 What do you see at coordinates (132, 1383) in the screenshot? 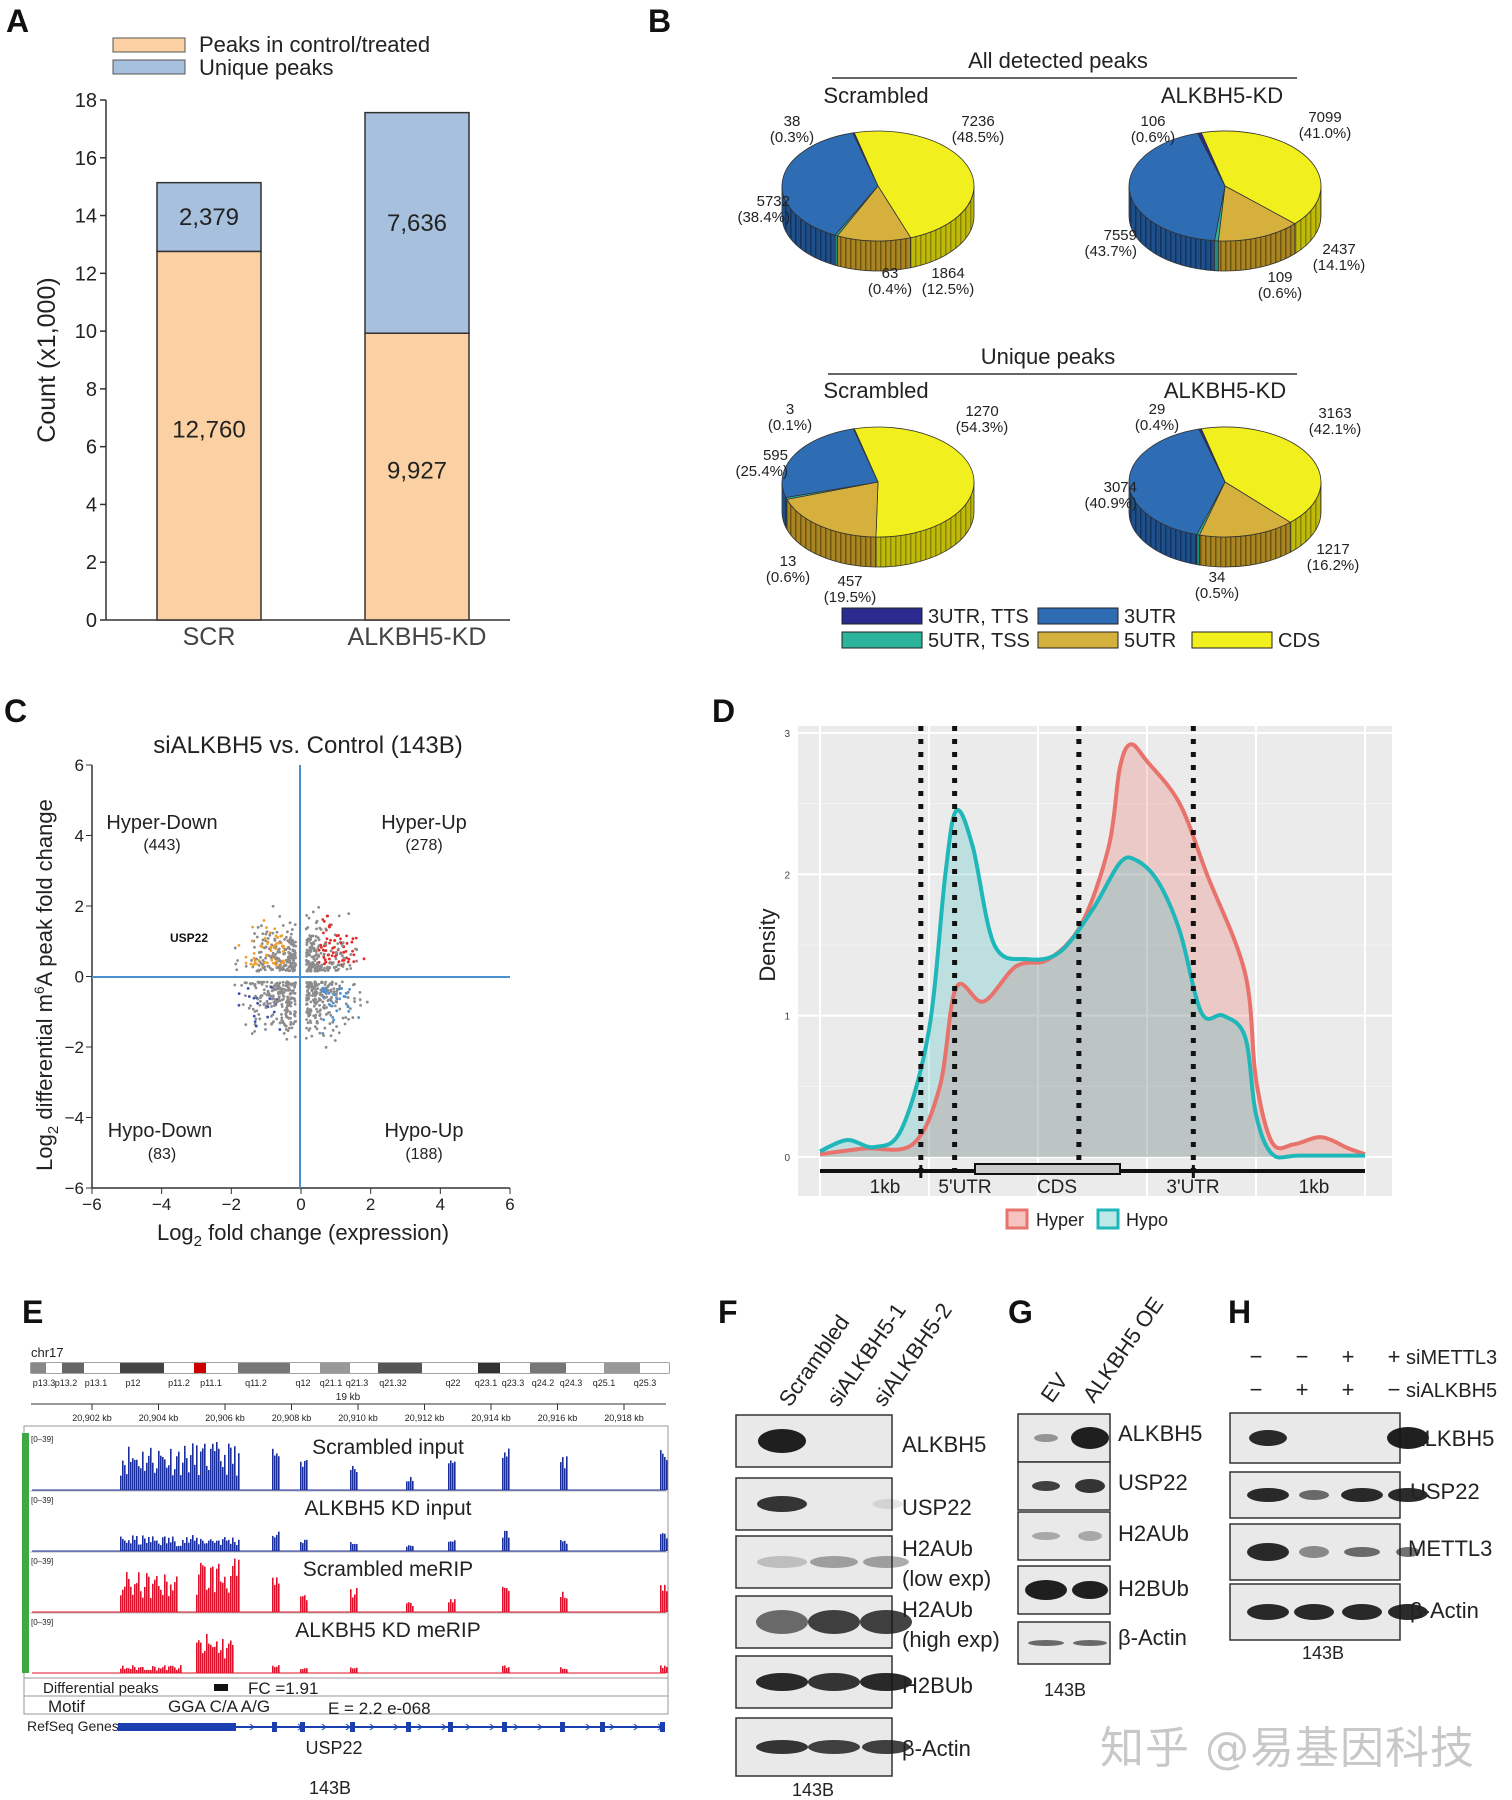
I see `band-label: p12` at bounding box center [132, 1383].